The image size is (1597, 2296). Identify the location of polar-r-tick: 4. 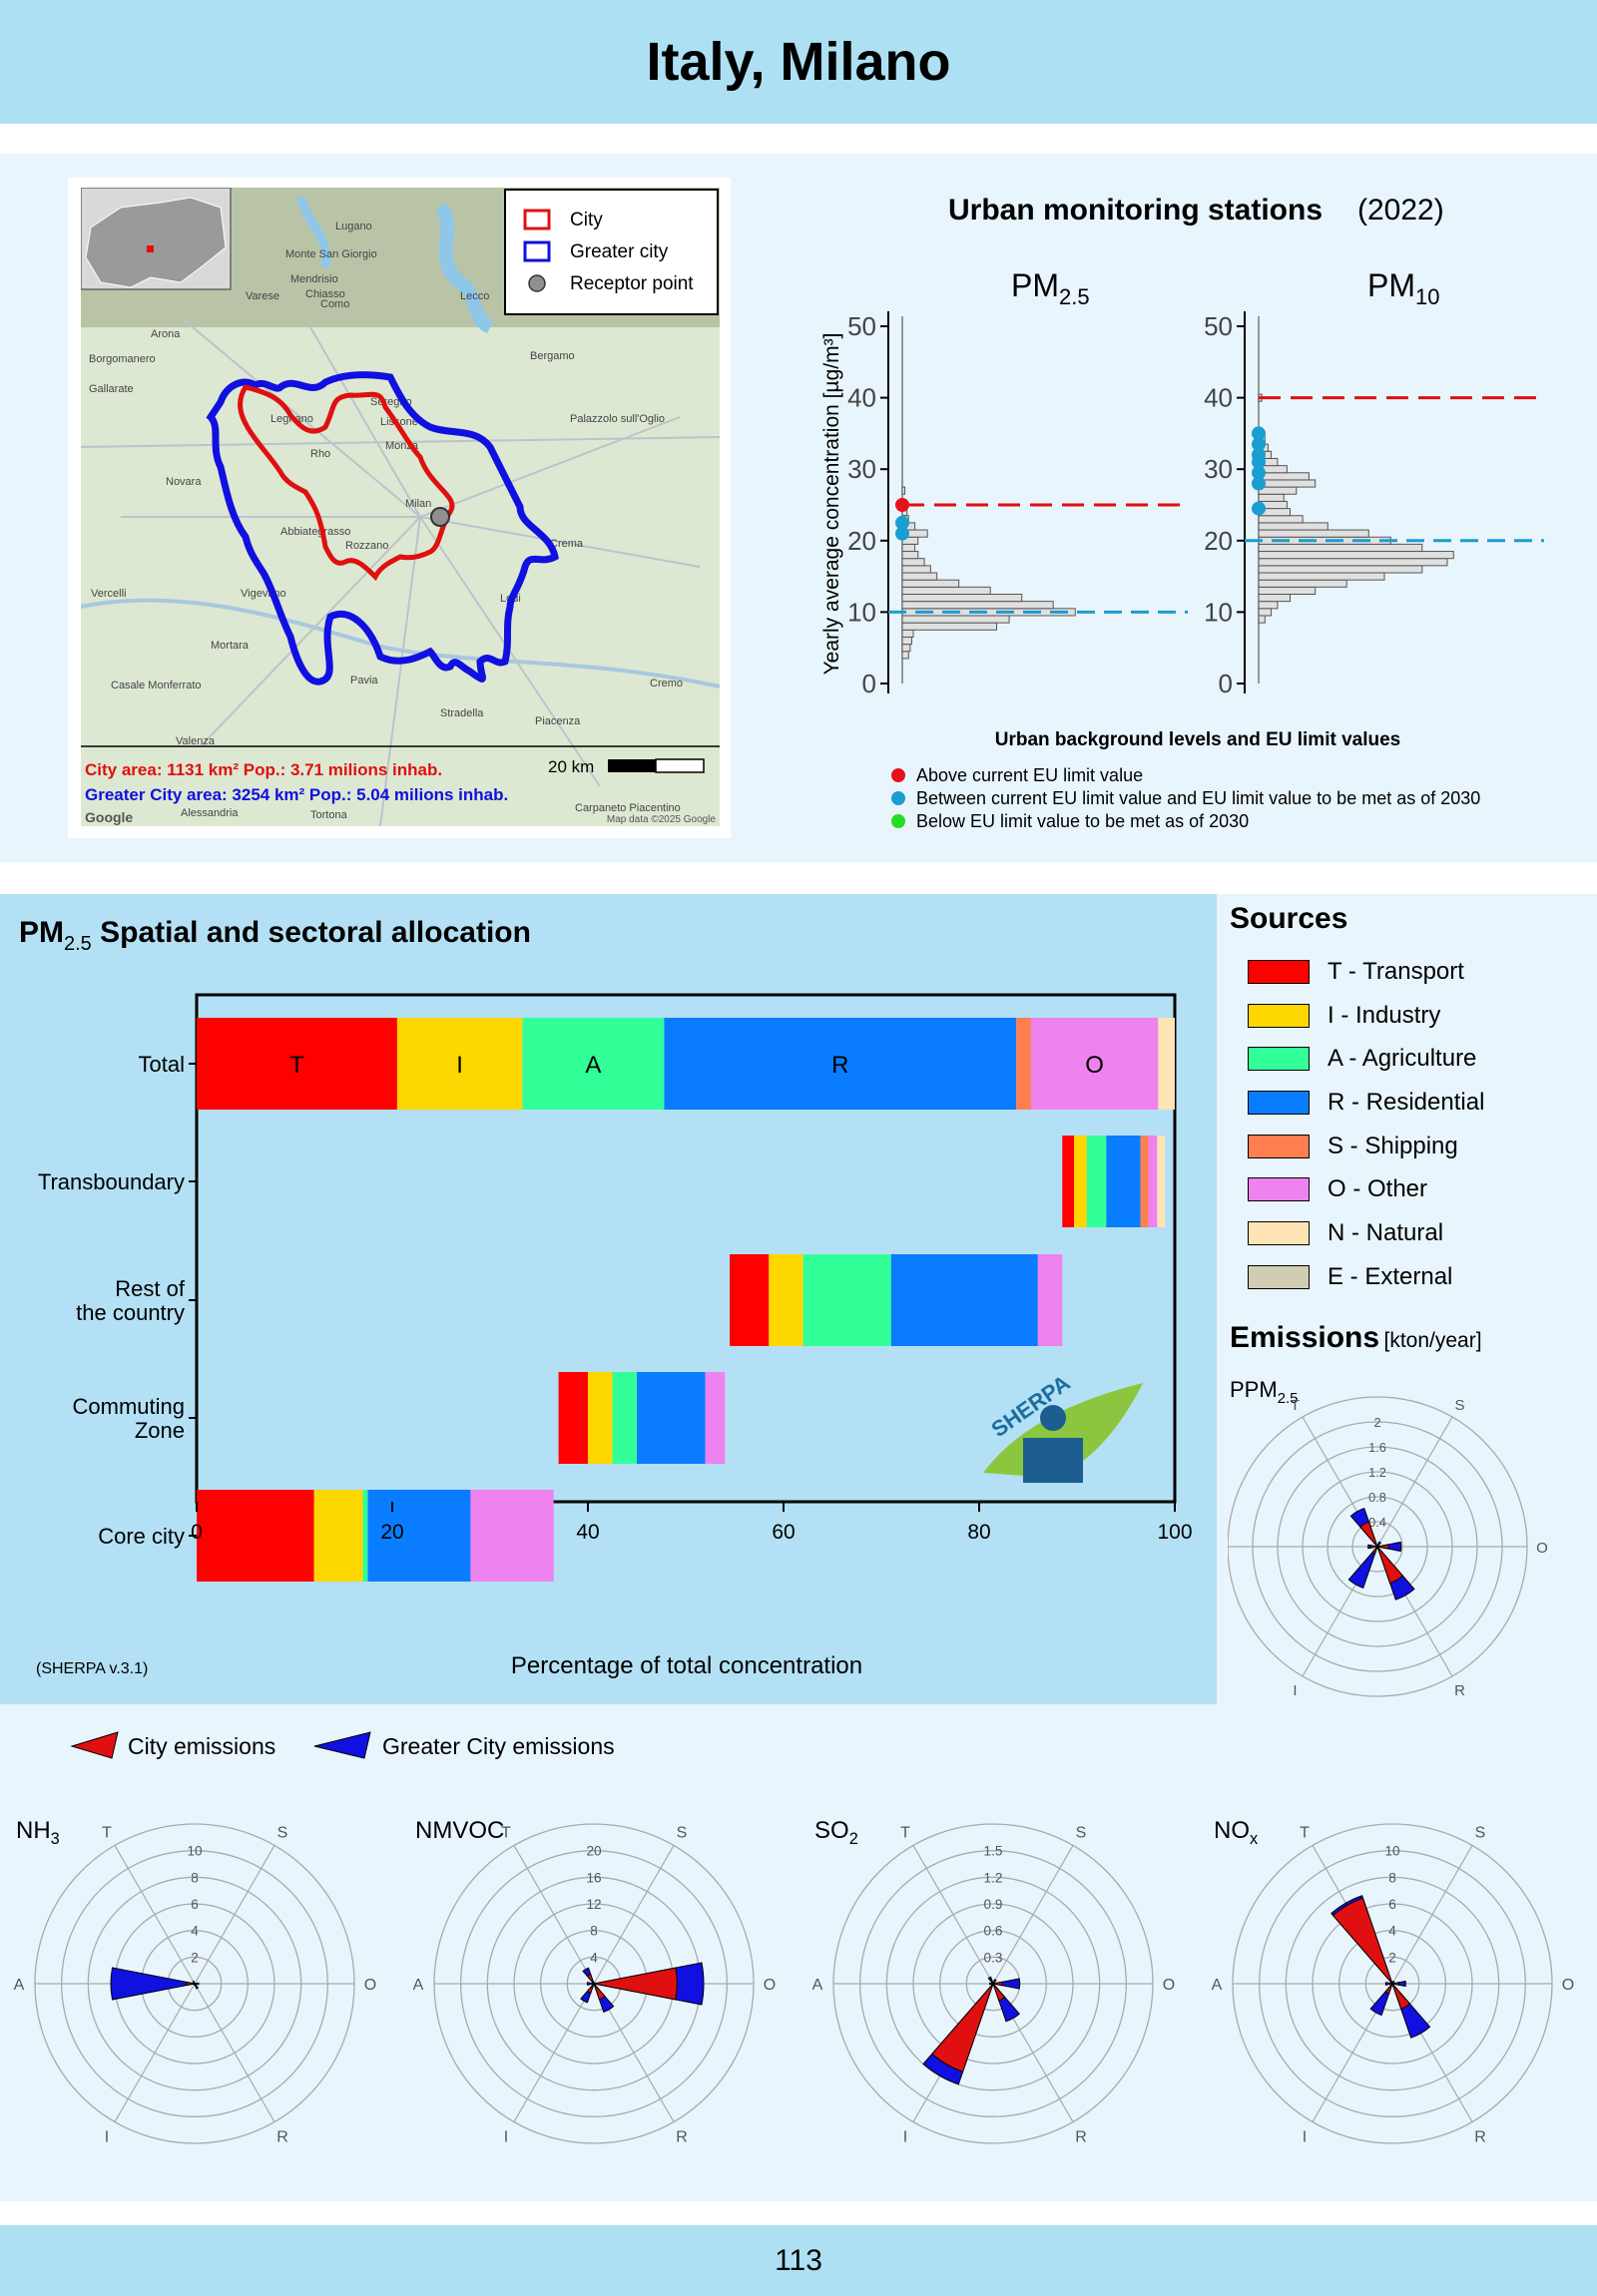
(594, 1957).